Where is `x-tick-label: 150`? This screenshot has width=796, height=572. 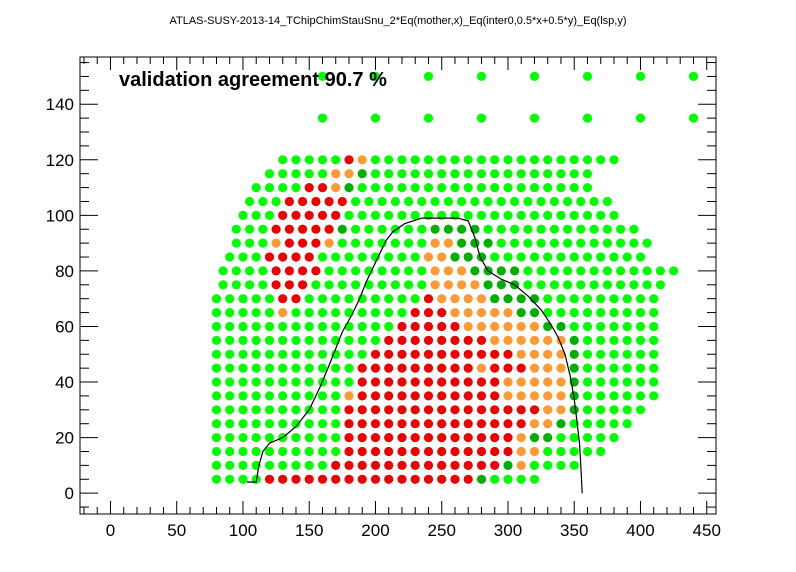
x-tick-label: 150 is located at coordinates (309, 530).